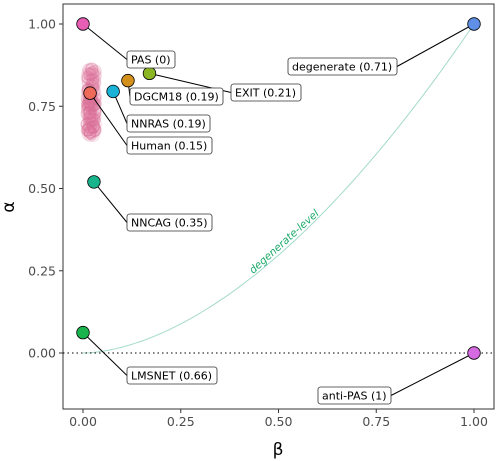 The image size is (499, 461). What do you see at coordinates (42, 106) in the screenshot?
I see `y-tick-label: 0.75` at bounding box center [42, 106].